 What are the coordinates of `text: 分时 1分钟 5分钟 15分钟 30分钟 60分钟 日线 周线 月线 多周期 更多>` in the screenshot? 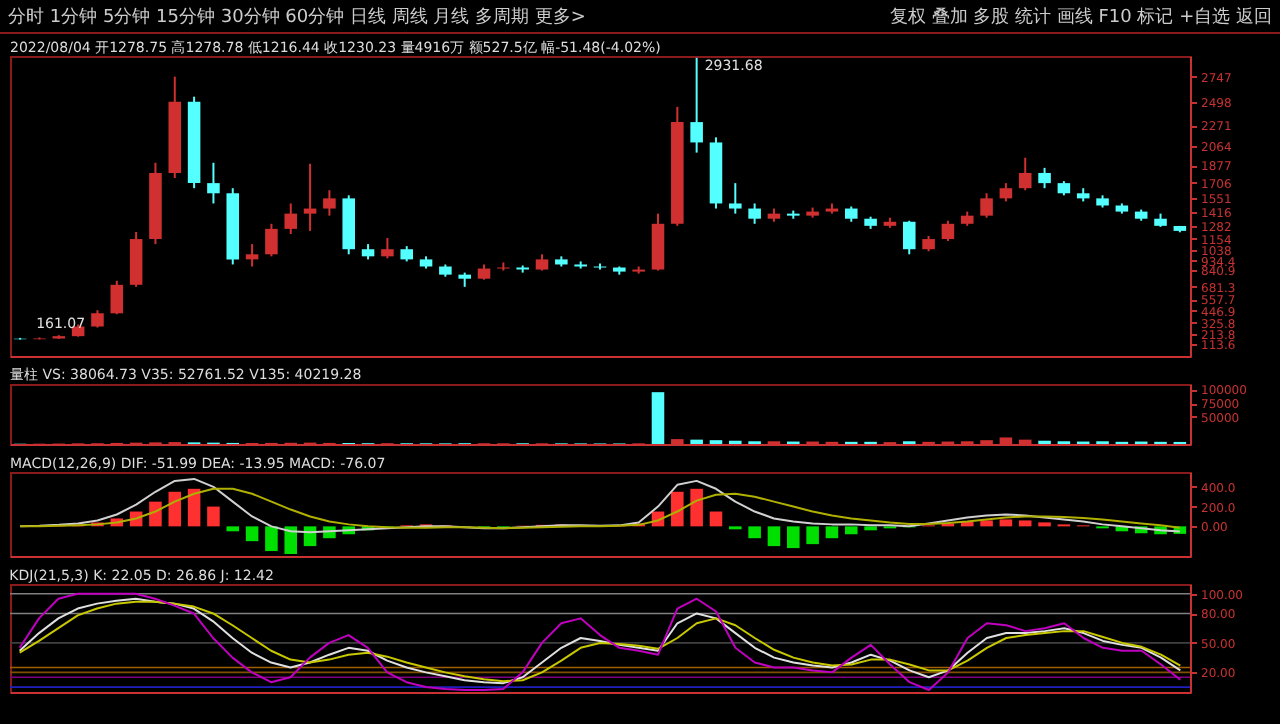 It's located at (297, 16).